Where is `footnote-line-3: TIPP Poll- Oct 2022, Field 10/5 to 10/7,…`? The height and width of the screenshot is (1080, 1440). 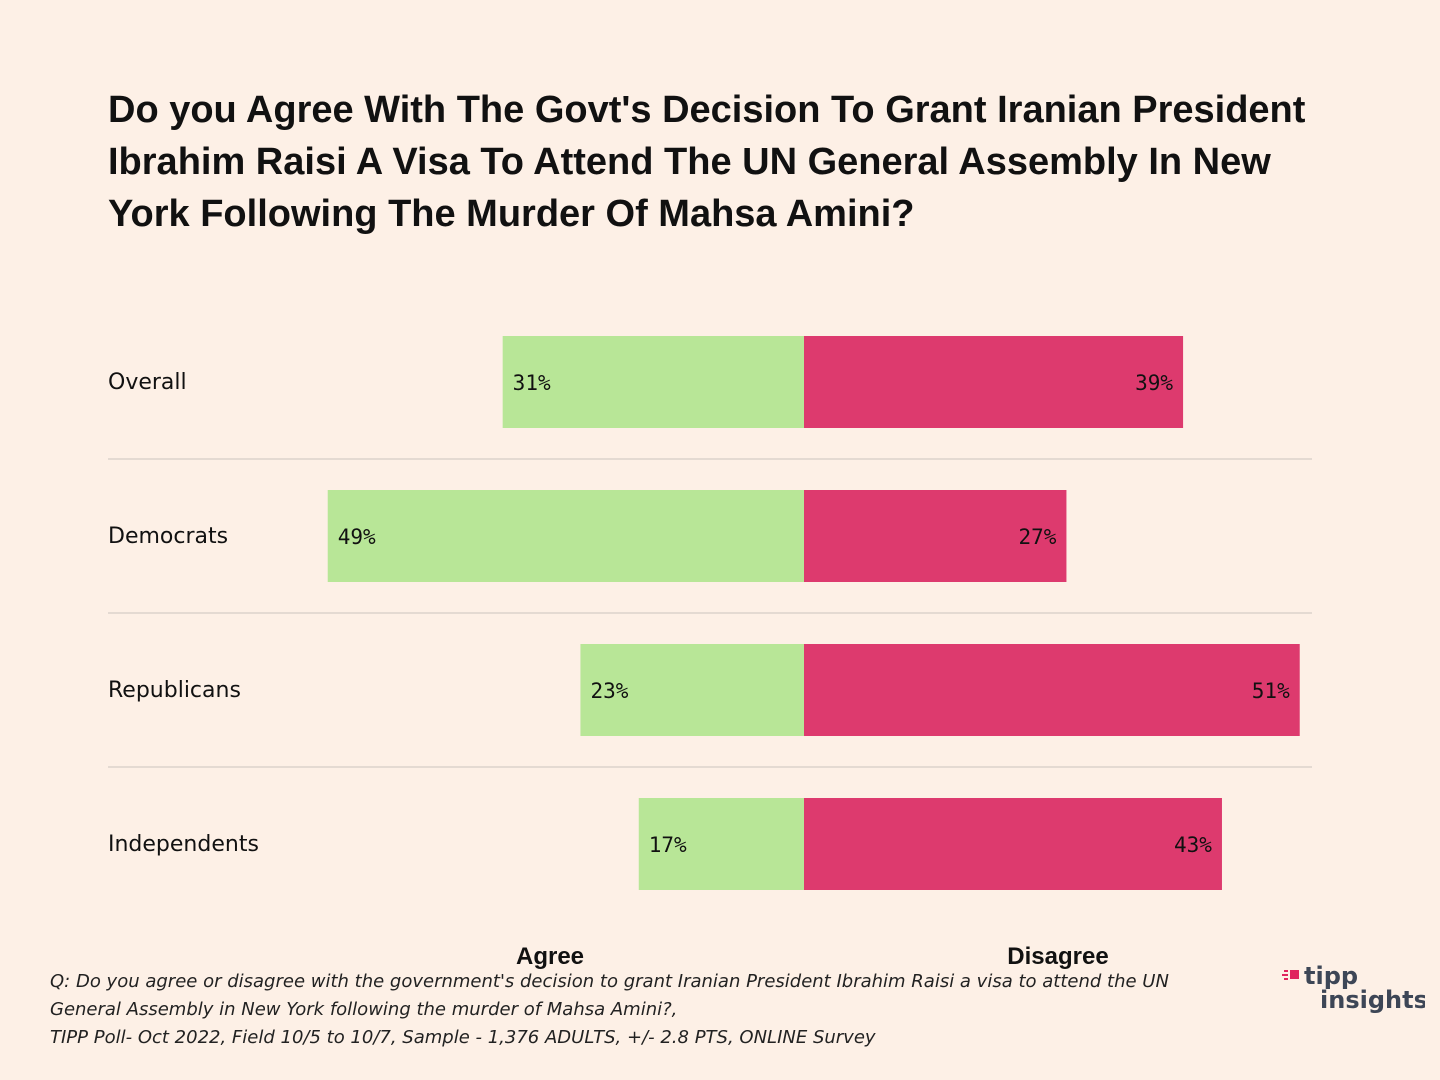
footnote-line-3: TIPP Poll- Oct 2022, Field 10/5 to 10/7,… is located at coordinates (463, 1037).